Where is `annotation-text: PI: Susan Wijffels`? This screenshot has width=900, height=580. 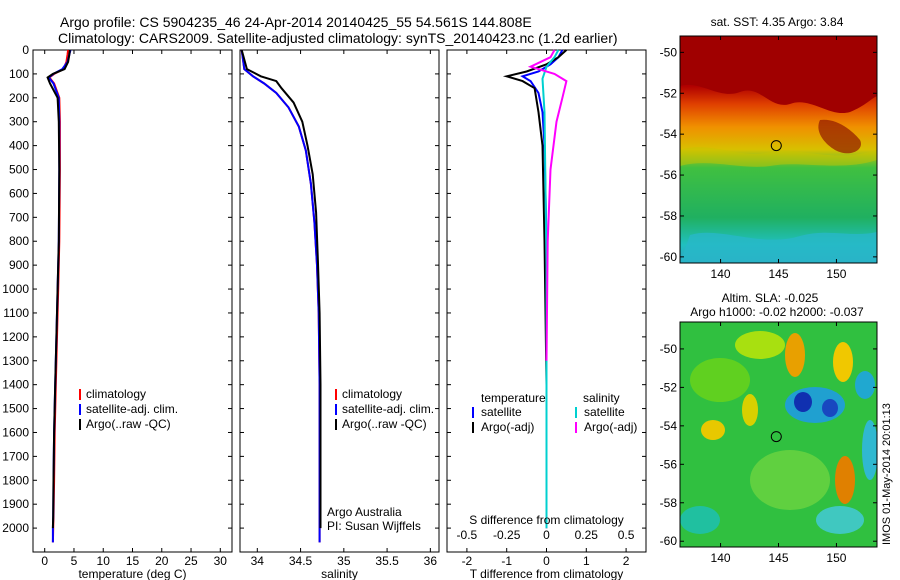
annotation-text: PI: Susan Wijffels is located at coordinates (374, 526).